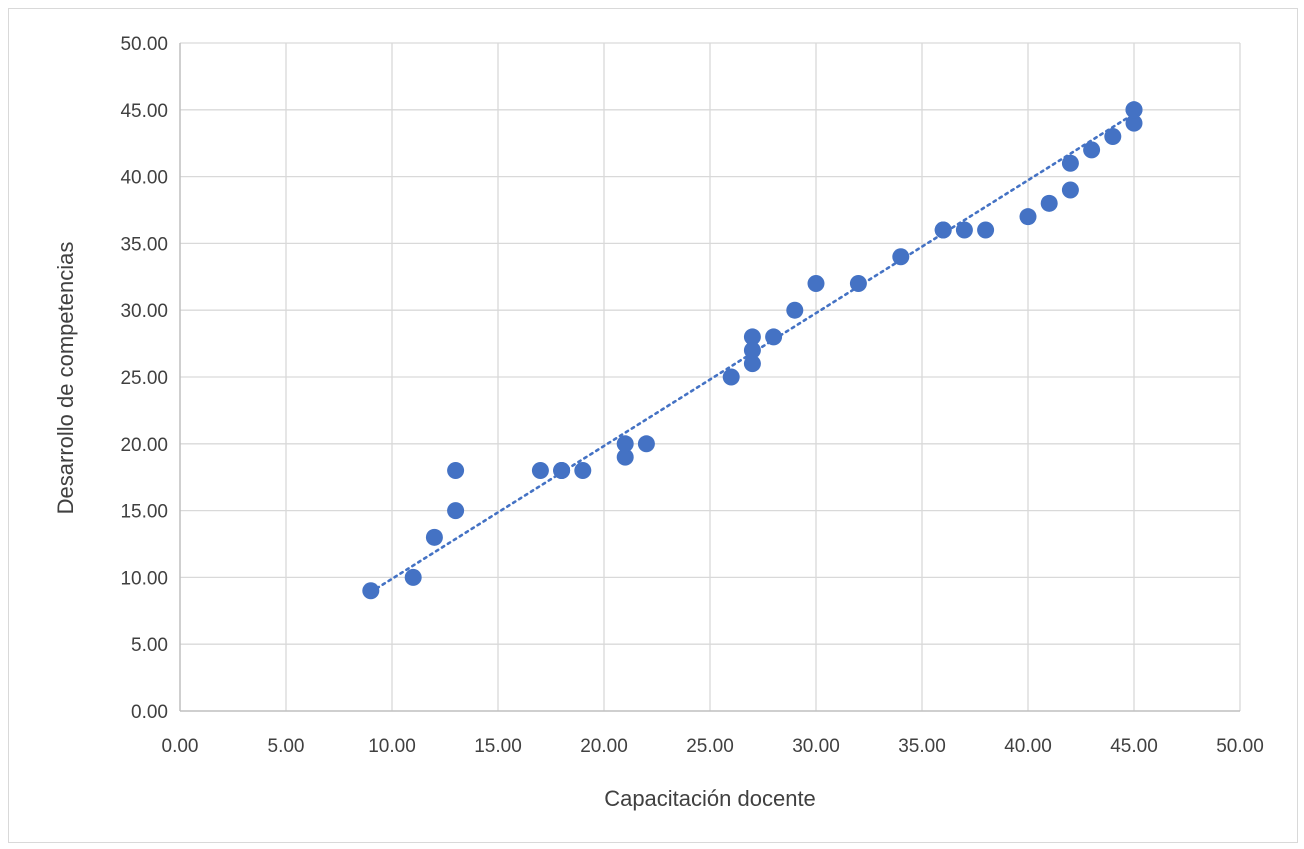 The height and width of the screenshot is (849, 1304). I want to click on y-tick-label: 10.00, so click(144, 578).